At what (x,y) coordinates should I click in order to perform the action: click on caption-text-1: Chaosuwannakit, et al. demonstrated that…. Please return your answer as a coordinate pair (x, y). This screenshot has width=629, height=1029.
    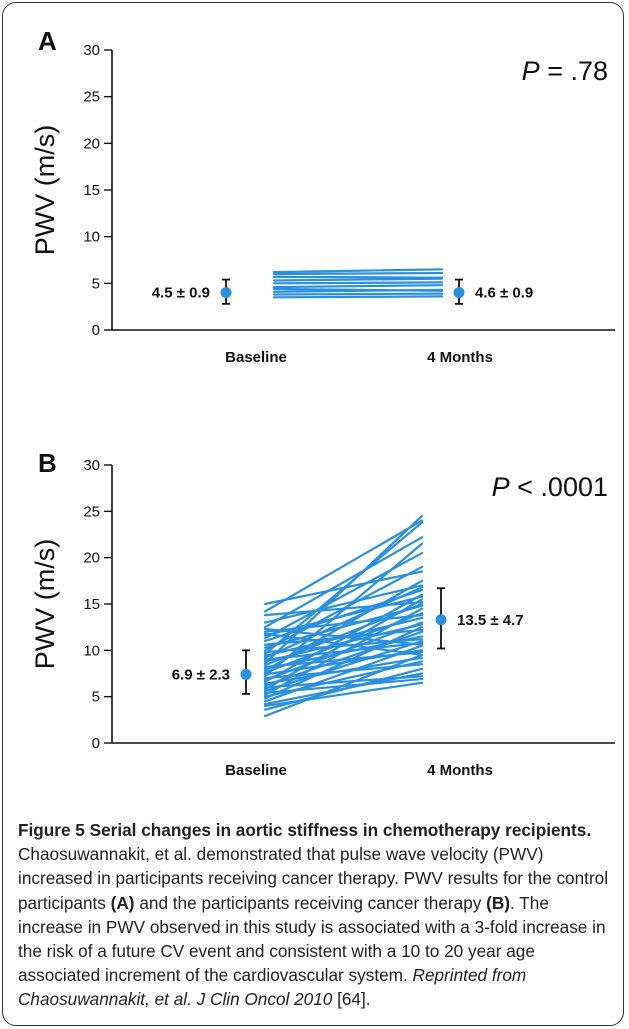
    Looking at the image, I should click on (313, 878).